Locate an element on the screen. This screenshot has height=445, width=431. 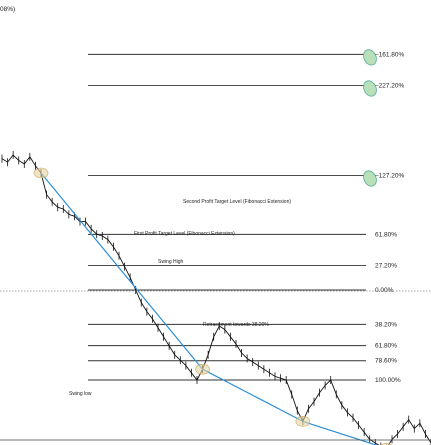
annotation-swing-low: Swing low is located at coordinates (80, 394).